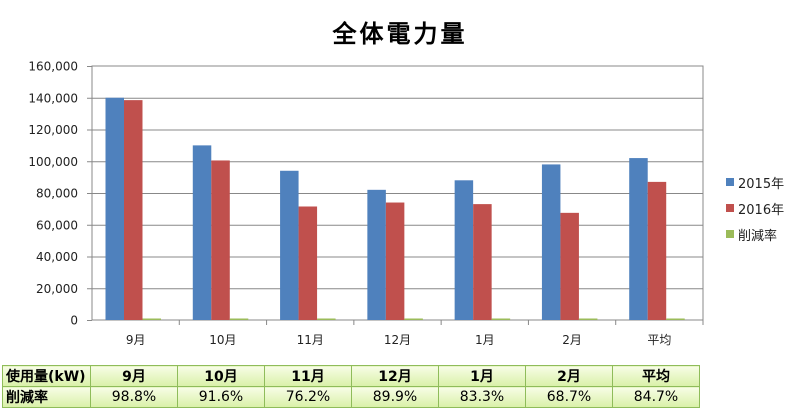 This screenshot has height=417, width=800. Describe the element at coordinates (53, 162) in the screenshot. I see `y-tick-label: 100,000` at that location.